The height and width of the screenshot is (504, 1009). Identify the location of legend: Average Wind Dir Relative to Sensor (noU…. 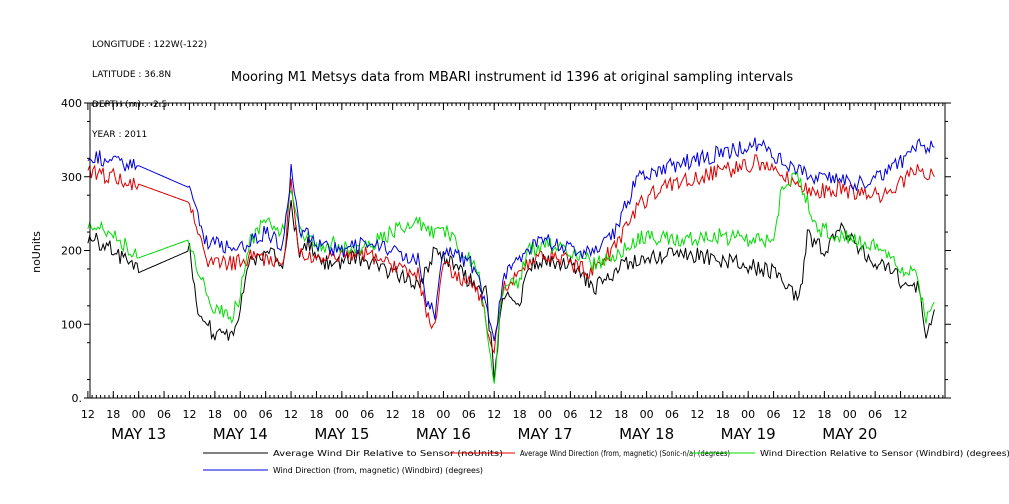
(606, 462).